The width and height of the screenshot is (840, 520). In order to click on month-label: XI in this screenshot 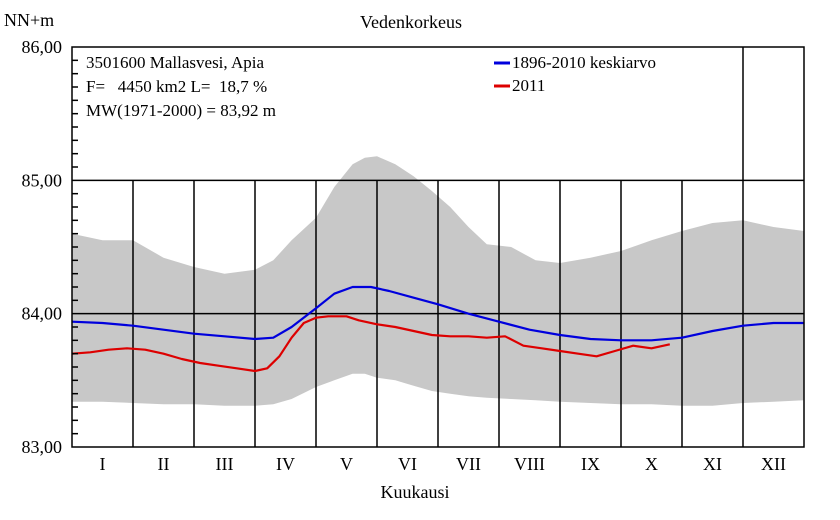, I will do `click(712, 464)`.